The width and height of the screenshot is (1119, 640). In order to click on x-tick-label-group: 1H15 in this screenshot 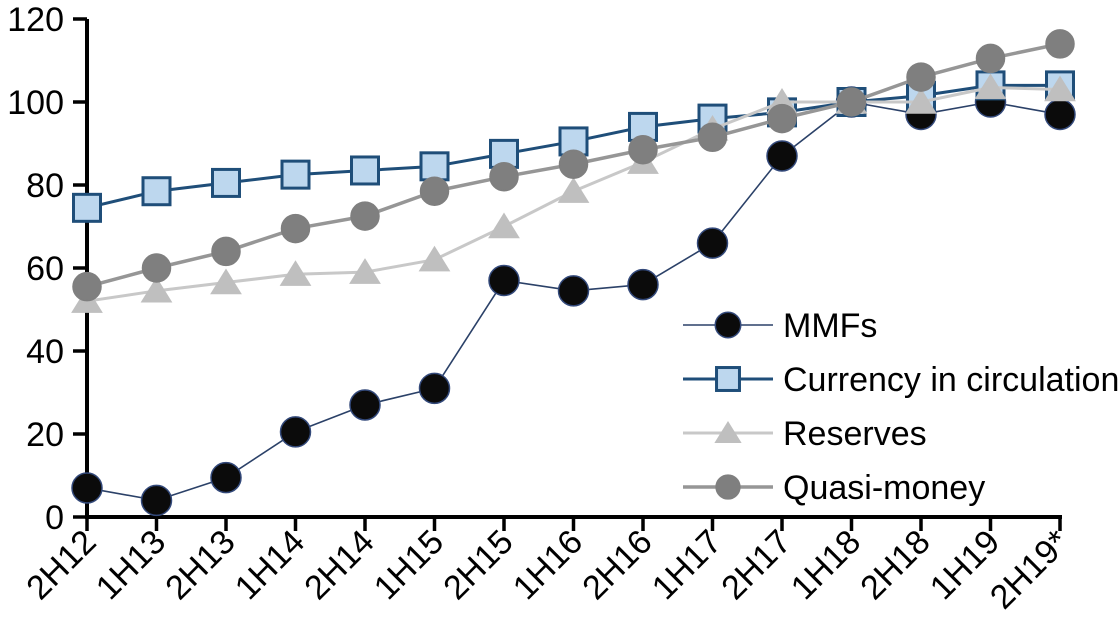, I will do `click(409, 565)`.